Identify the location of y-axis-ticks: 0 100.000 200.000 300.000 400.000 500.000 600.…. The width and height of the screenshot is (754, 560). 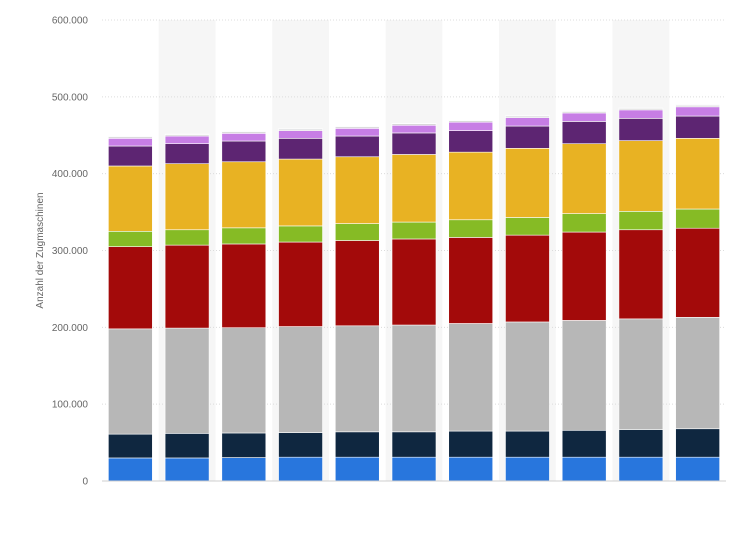
(70, 252).